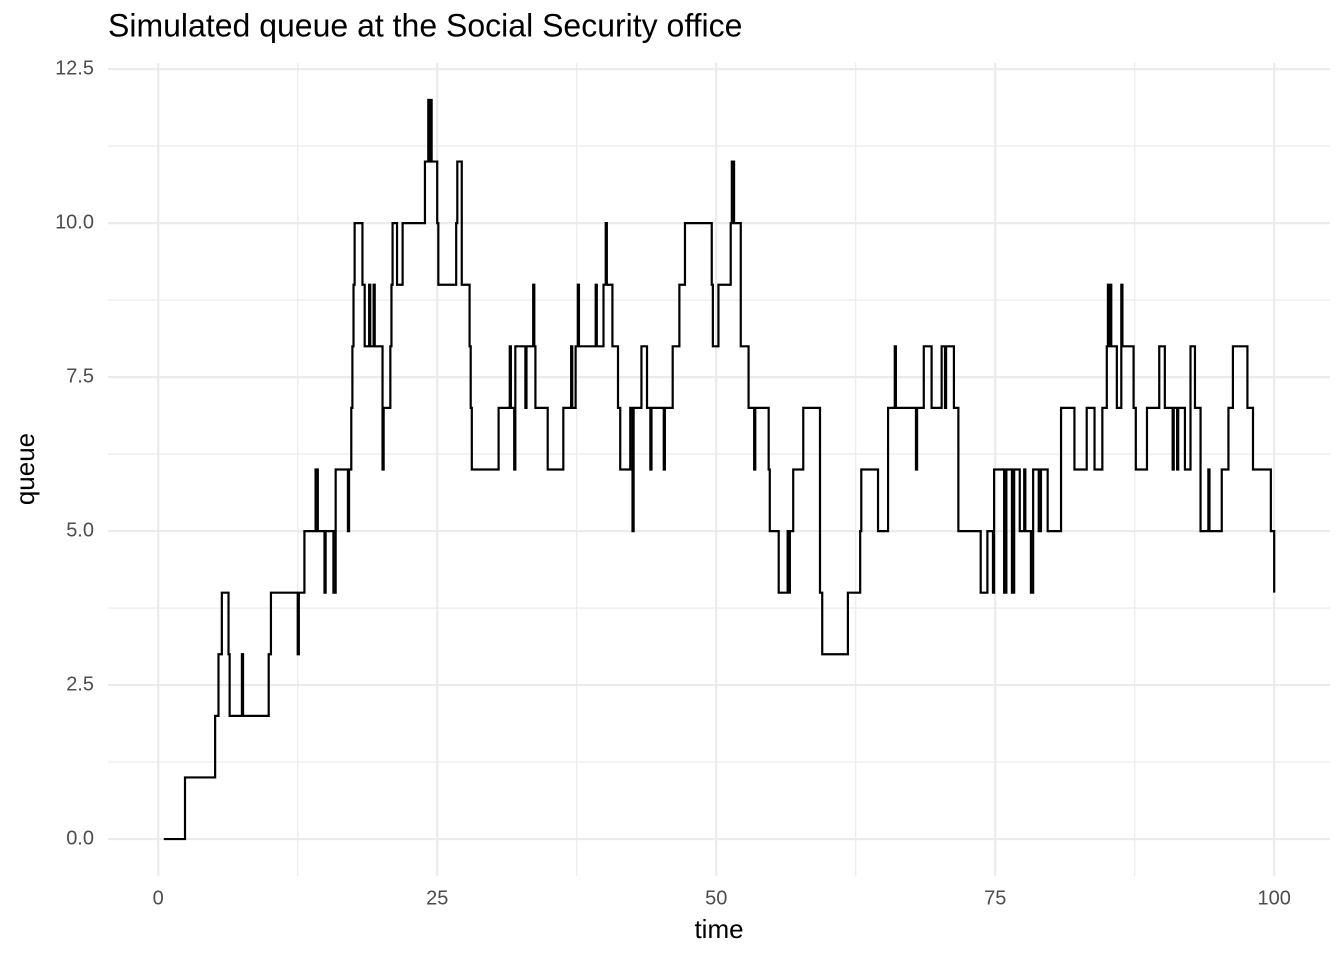 The height and width of the screenshot is (960, 1344). What do you see at coordinates (74, 68) in the screenshot?
I see `y-tick-label: 12.5` at bounding box center [74, 68].